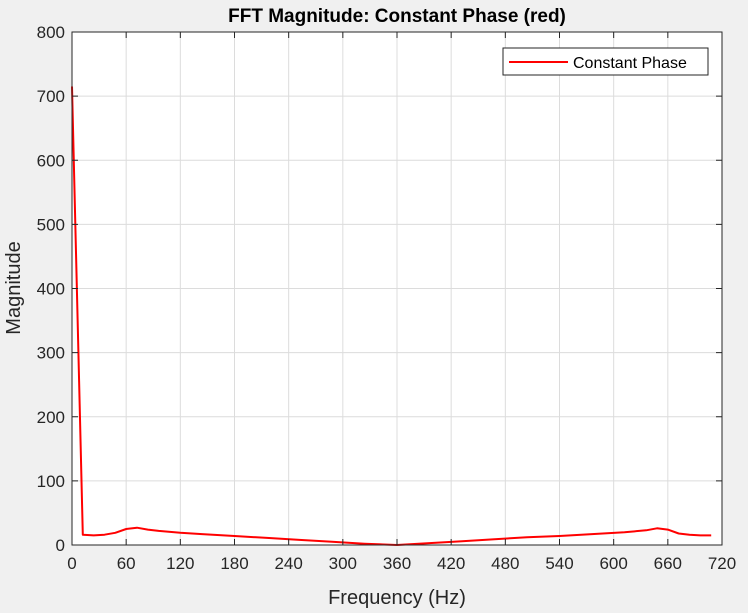  Describe the element at coordinates (51, 353) in the screenshot. I see `y-tick-label: 300` at that location.